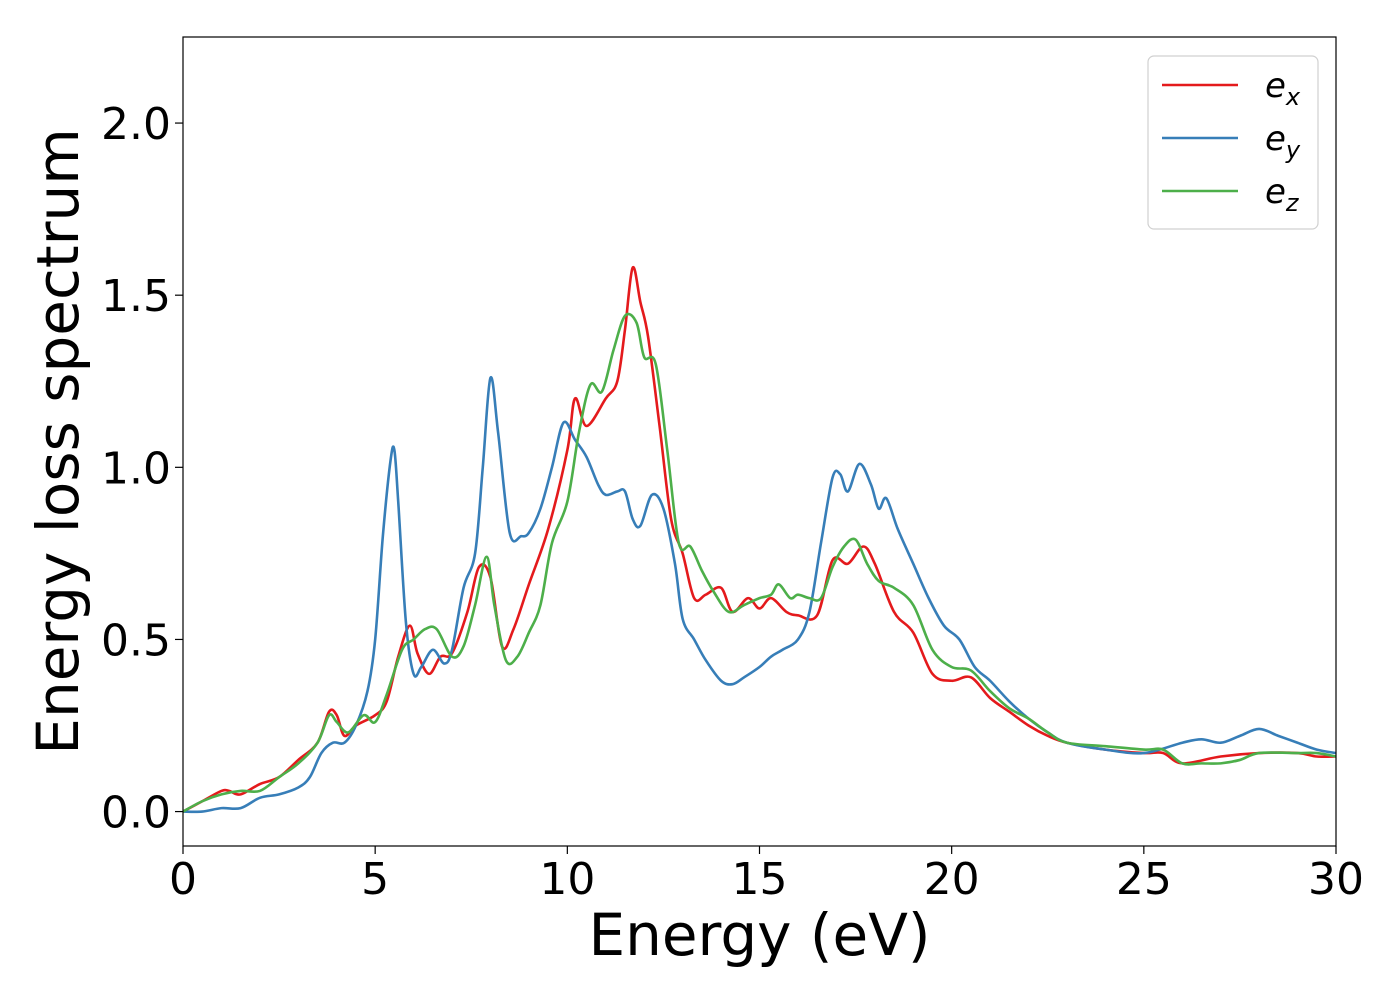 Image resolution: width=1400 pixels, height=1000 pixels. What do you see at coordinates (952, 879) in the screenshot?
I see `x-tick-label: 20` at bounding box center [952, 879].